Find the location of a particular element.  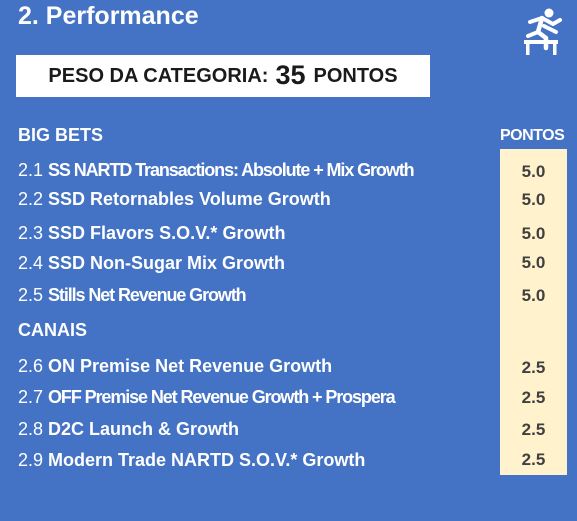

item-name: SSD Non-Sugar Mix Growth is located at coordinates (167, 263).